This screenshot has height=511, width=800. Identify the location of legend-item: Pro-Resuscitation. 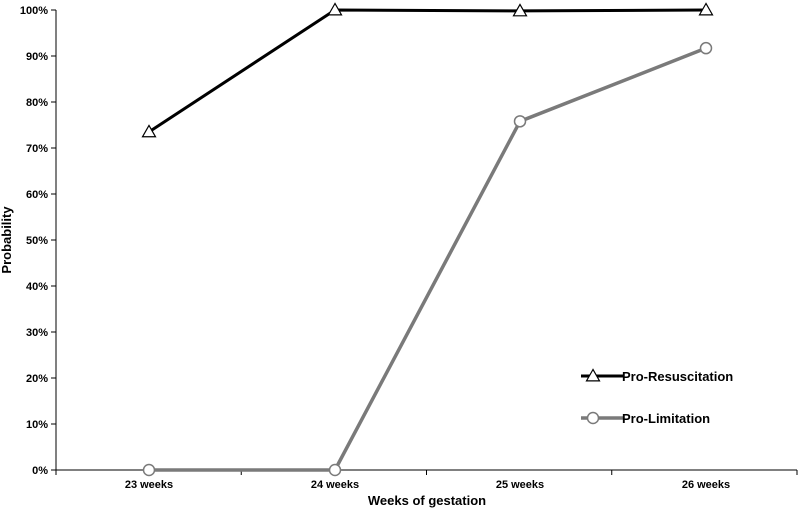
(657, 376).